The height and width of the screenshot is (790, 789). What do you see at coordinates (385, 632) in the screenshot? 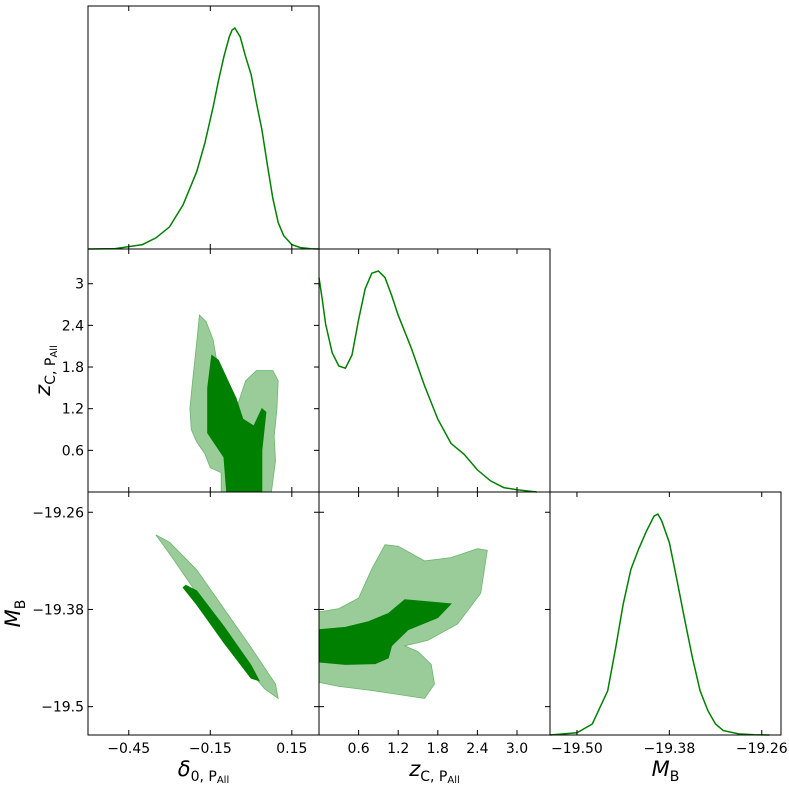
I see `contour-68-zc-MB` at bounding box center [385, 632].